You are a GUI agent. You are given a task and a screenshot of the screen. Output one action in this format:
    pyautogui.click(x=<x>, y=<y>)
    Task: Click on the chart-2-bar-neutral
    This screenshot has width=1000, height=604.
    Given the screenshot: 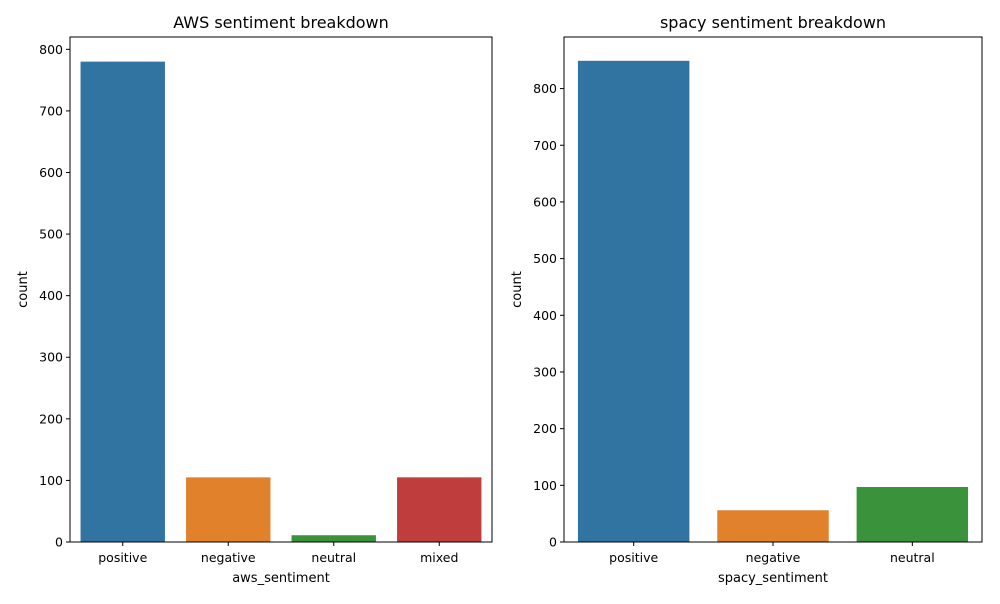 What is the action you would take?
    pyautogui.click(x=912, y=514)
    